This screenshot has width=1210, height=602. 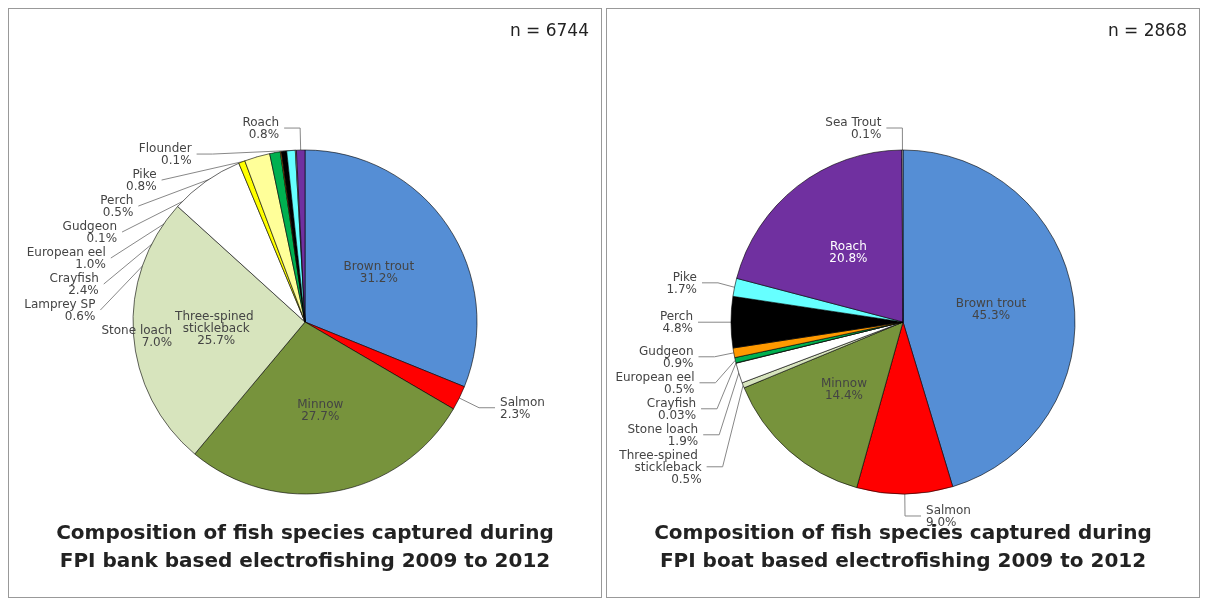 I want to click on data-label: 27.7%, so click(x=320, y=415).